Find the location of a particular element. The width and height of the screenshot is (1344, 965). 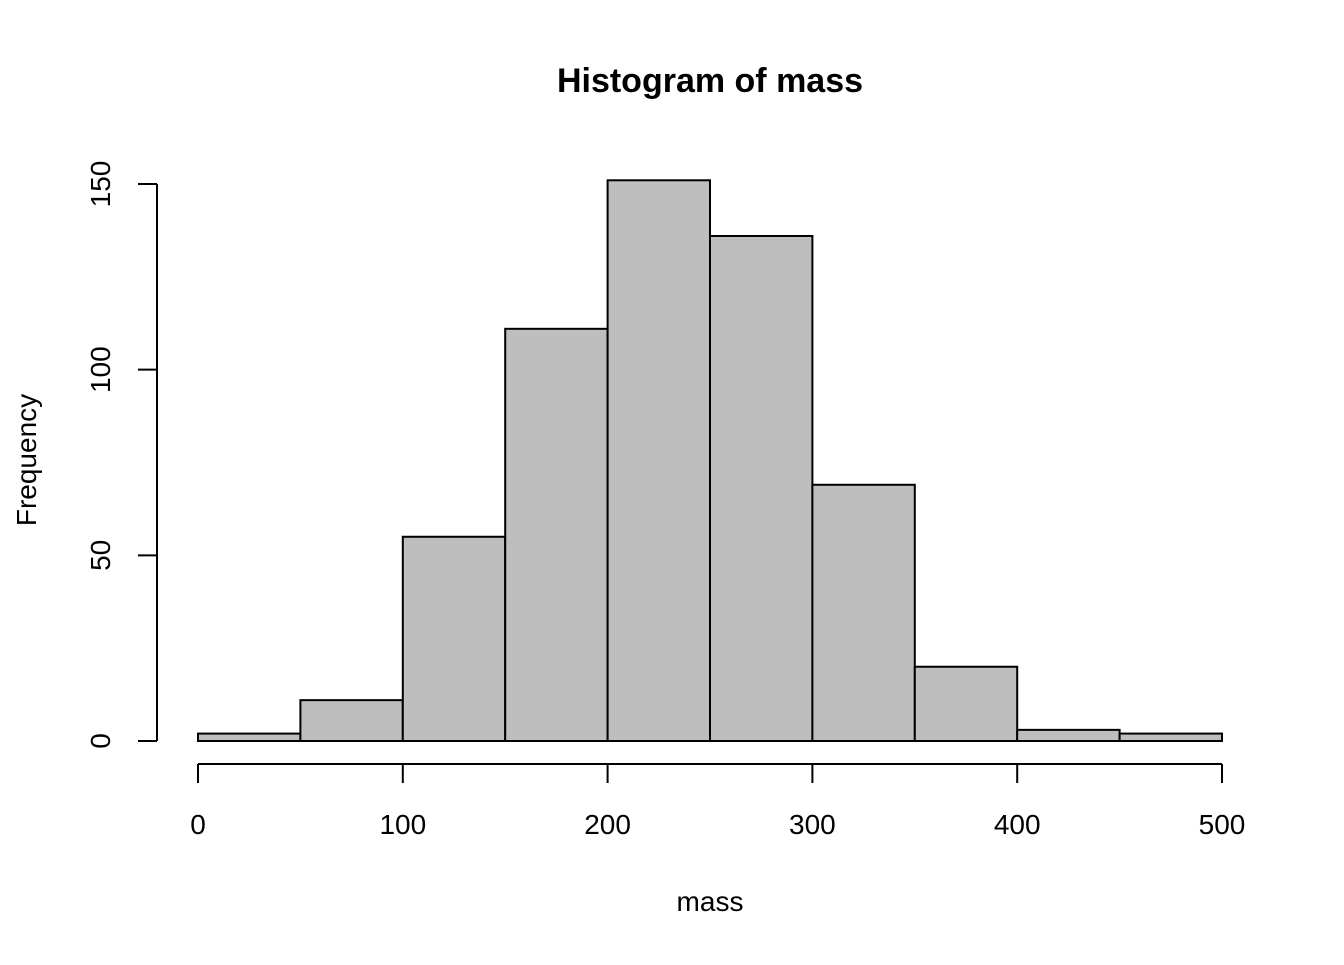

x-tick-label: 300 is located at coordinates (812, 824).